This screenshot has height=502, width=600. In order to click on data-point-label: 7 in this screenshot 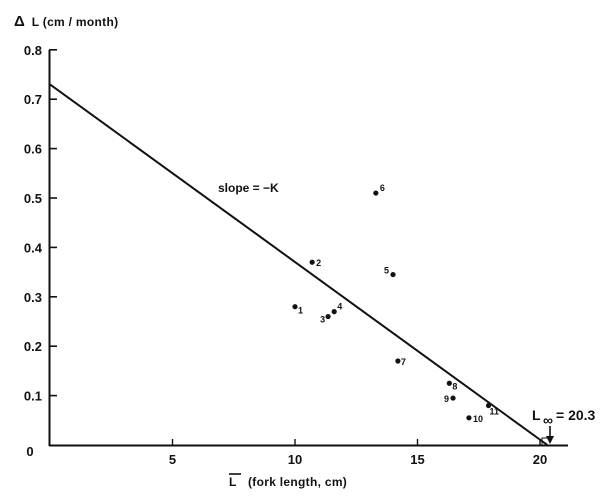, I will do `click(403, 362)`.